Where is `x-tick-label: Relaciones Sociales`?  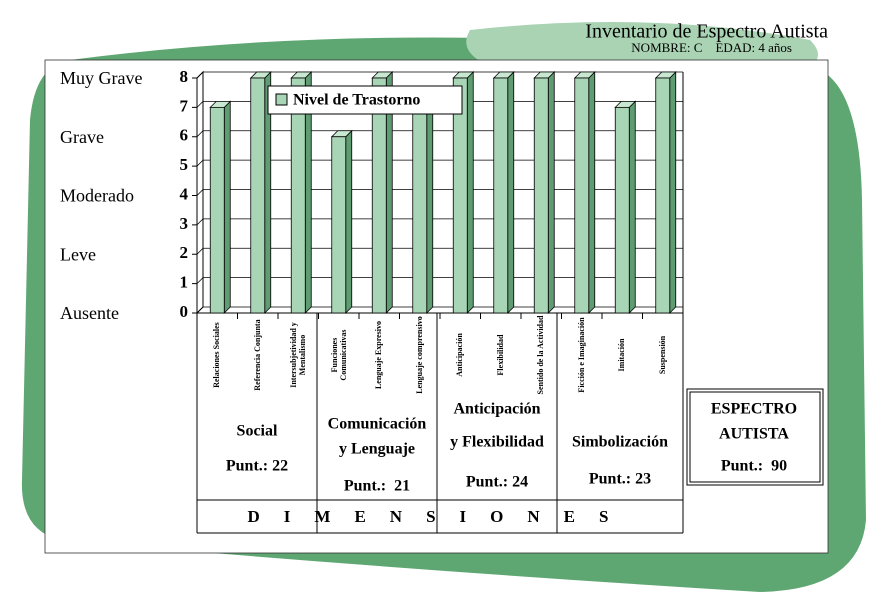
x-tick-label: Relaciones Sociales is located at coordinates (217, 355).